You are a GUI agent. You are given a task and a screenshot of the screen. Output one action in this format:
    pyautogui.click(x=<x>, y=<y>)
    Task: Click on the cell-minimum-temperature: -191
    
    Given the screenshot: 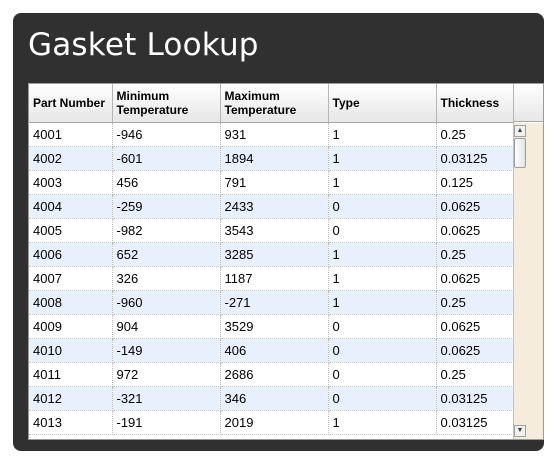 What is the action you would take?
    pyautogui.click(x=166, y=422)
    